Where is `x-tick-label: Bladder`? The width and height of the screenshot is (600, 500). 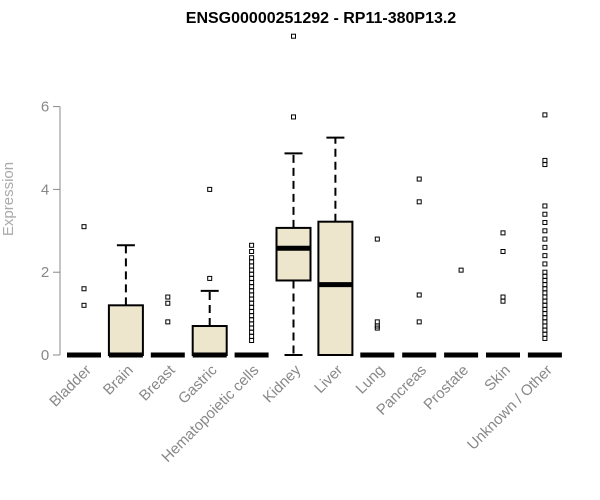 x-tick-label: Bladder is located at coordinates (70, 386).